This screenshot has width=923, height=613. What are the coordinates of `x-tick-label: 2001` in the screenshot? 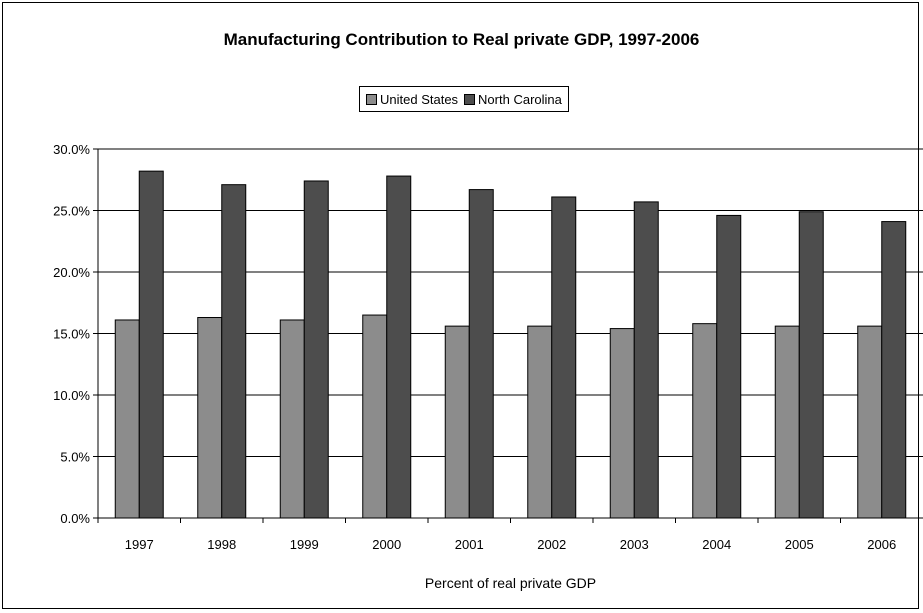 It's located at (469, 544).